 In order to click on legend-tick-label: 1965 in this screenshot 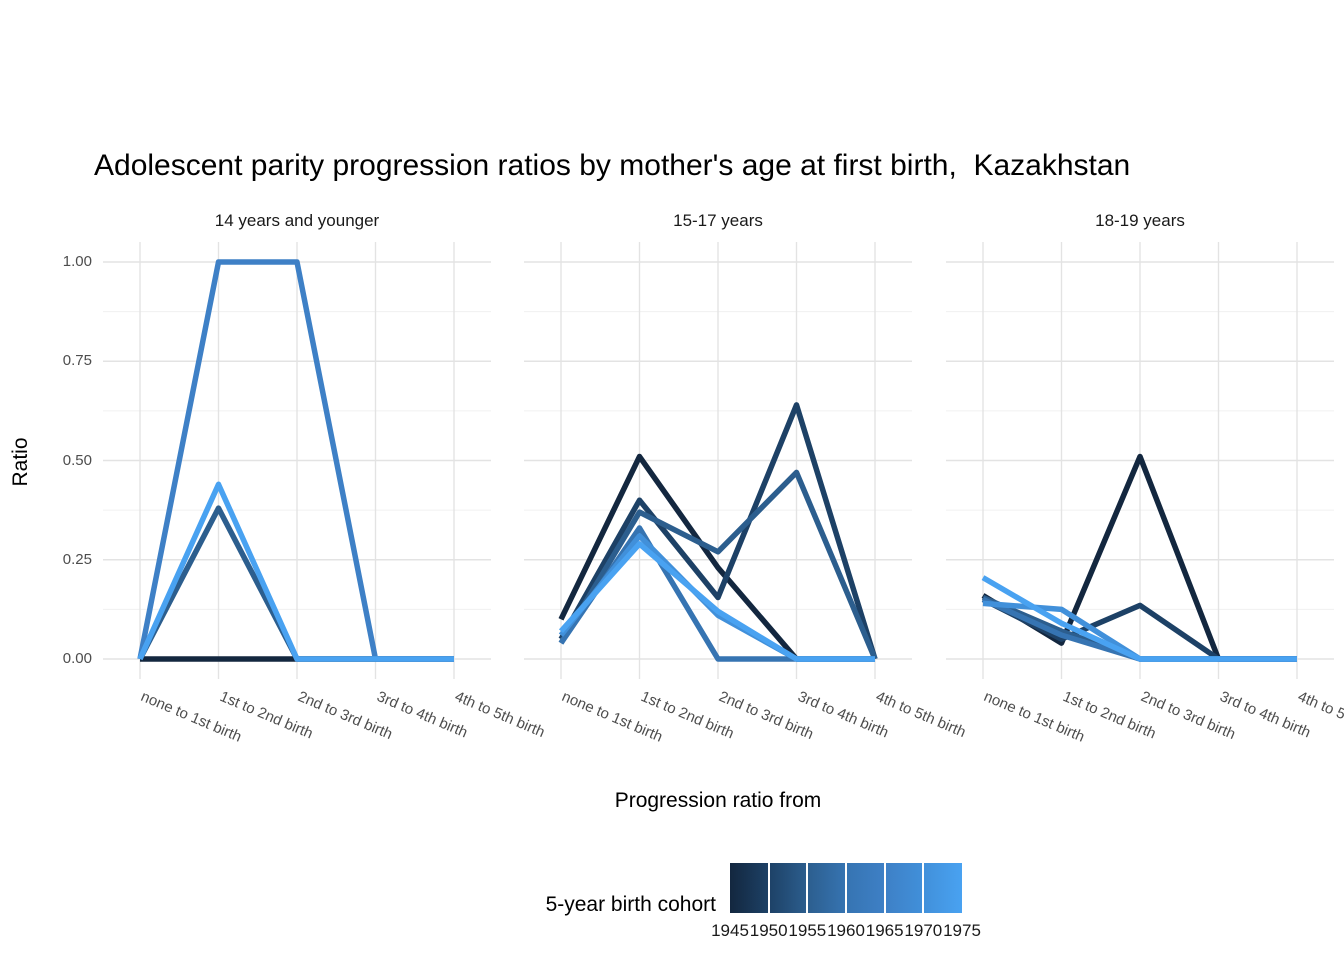, I will do `click(884, 930)`.